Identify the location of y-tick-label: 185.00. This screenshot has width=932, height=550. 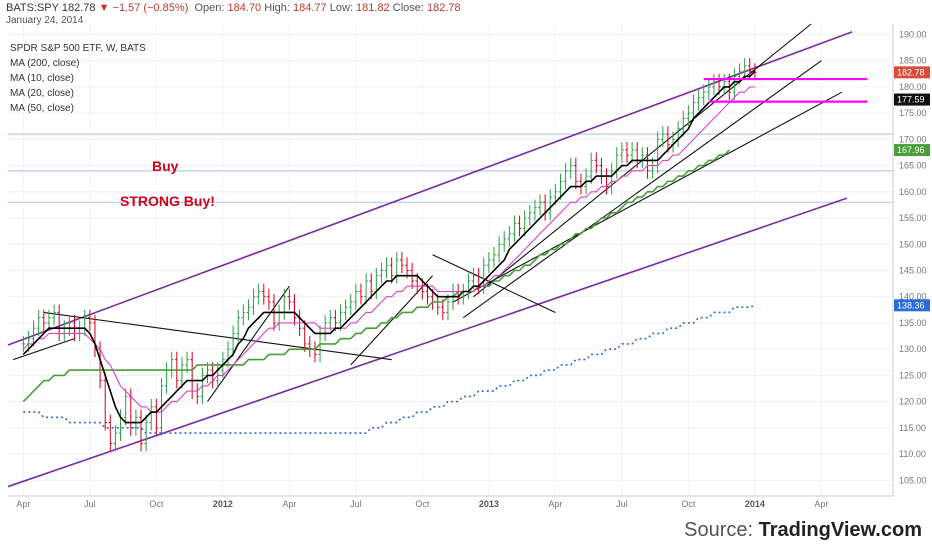
(913, 61).